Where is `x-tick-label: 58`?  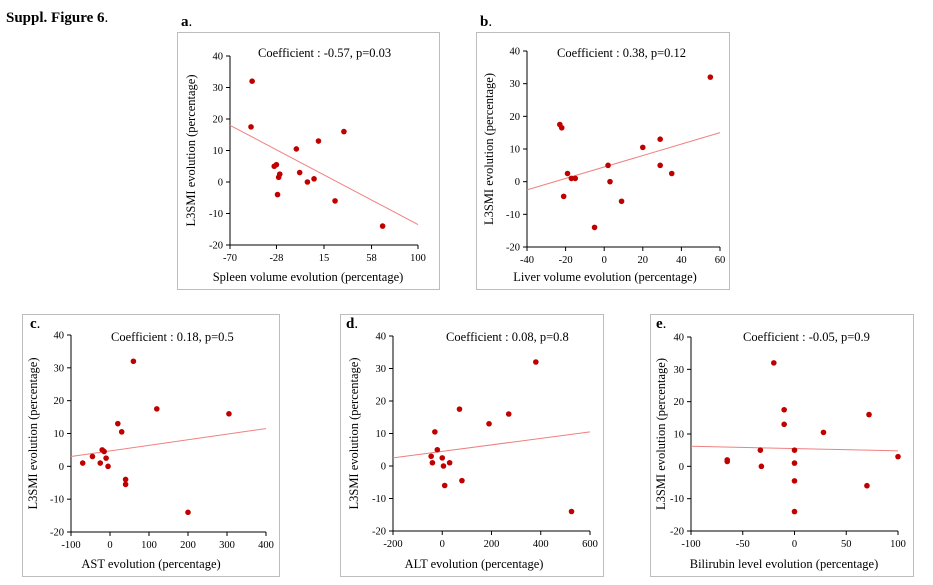
x-tick-label: 58 is located at coordinates (371, 258).